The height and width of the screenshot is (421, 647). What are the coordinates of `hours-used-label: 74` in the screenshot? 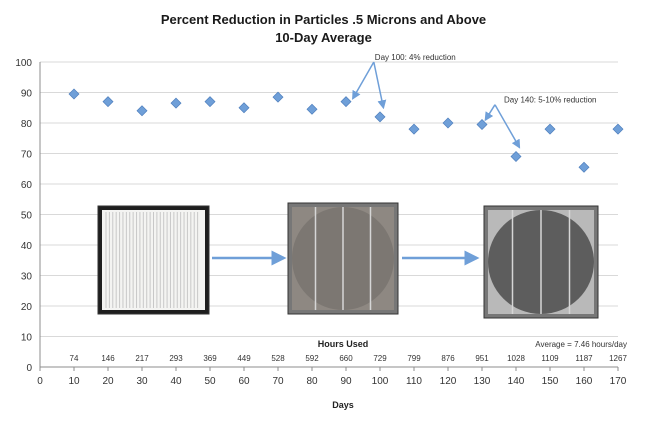 It's located at (74, 358).